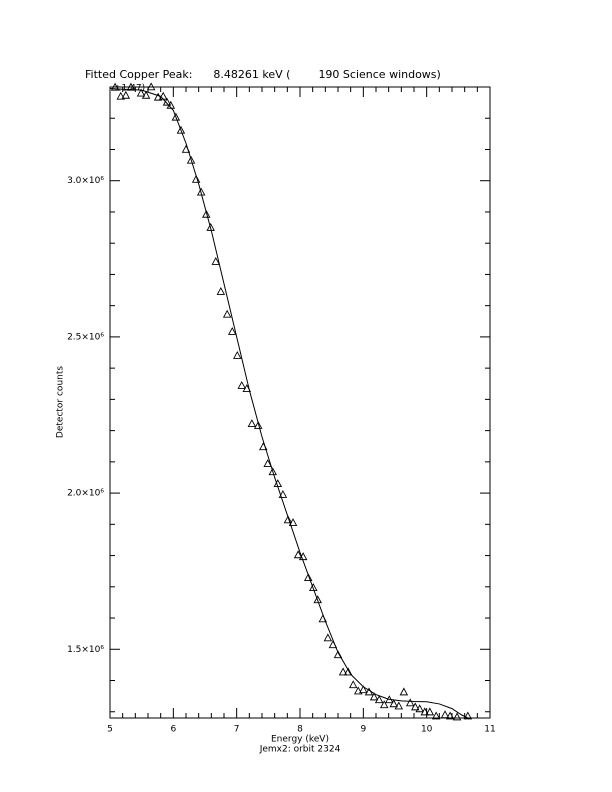  What do you see at coordinates (300, 740) in the screenshot?
I see `x-axis-label: Energy (keV)` at bounding box center [300, 740].